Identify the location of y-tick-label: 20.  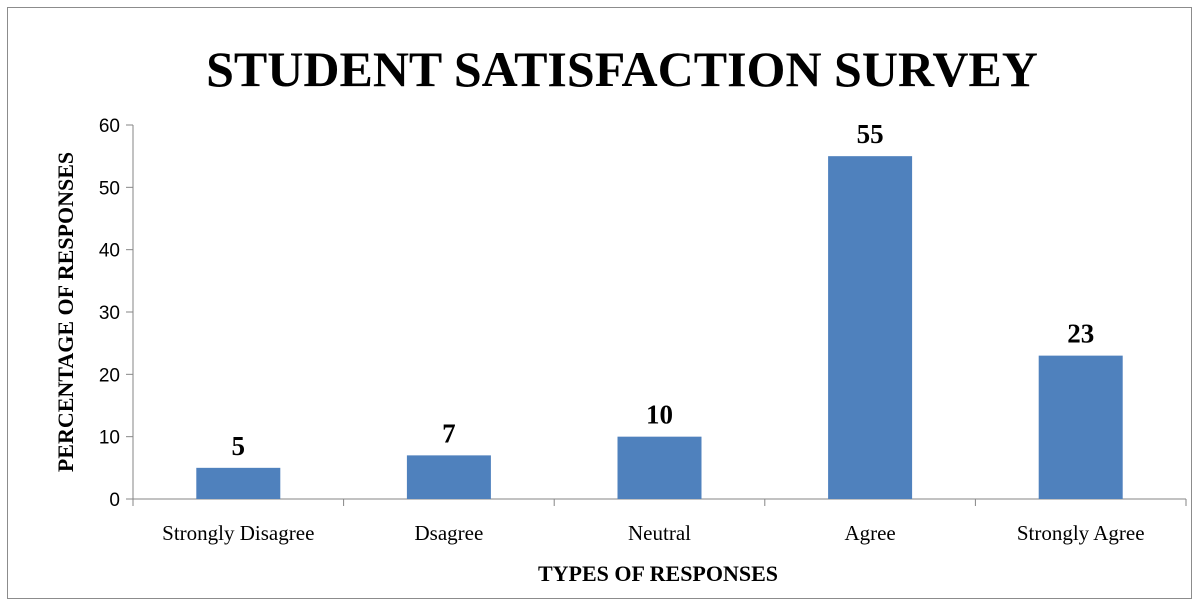
(109, 375).